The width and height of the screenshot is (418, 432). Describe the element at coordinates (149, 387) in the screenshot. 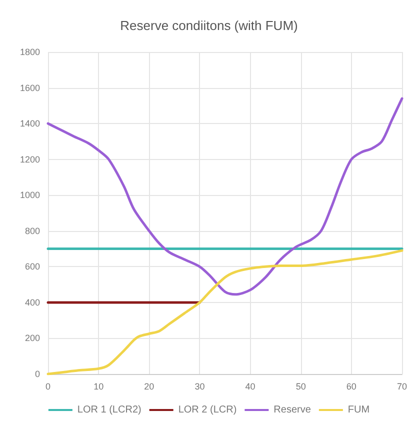

I see `x-tick-label: 20` at that location.